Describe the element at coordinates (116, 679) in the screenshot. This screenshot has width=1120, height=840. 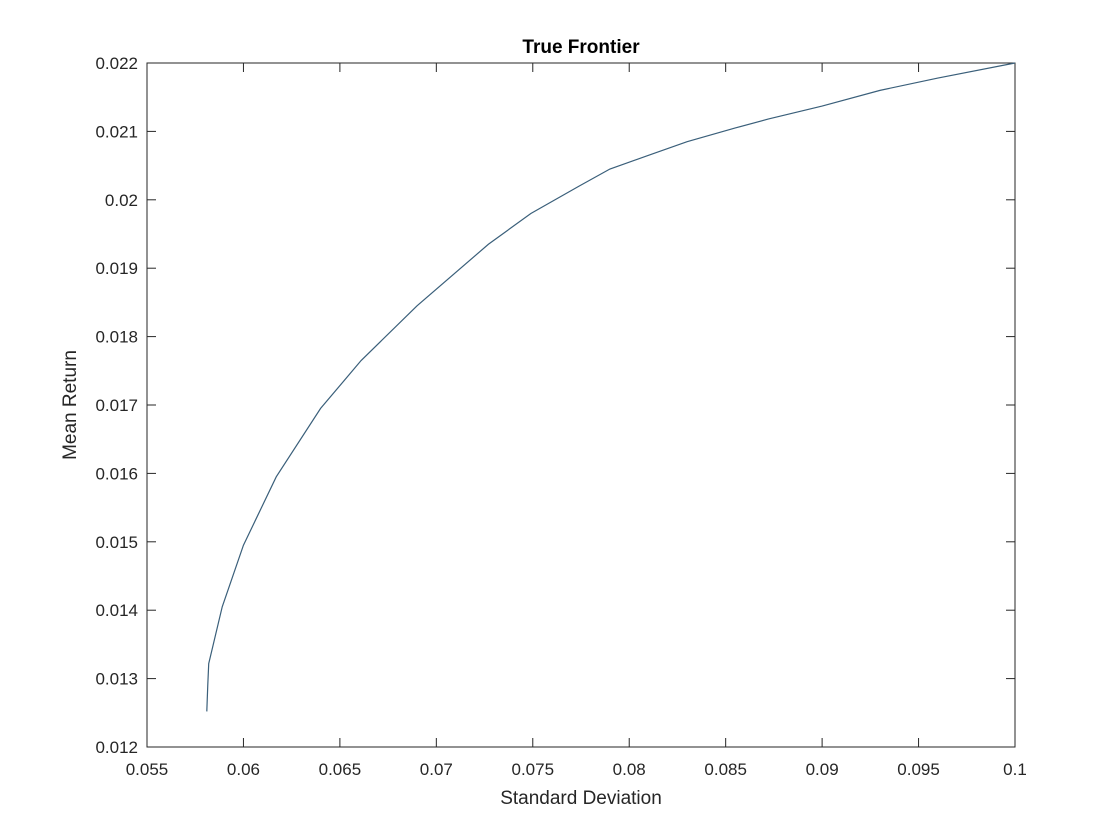
I see `y-tick-label: 0.013` at that location.